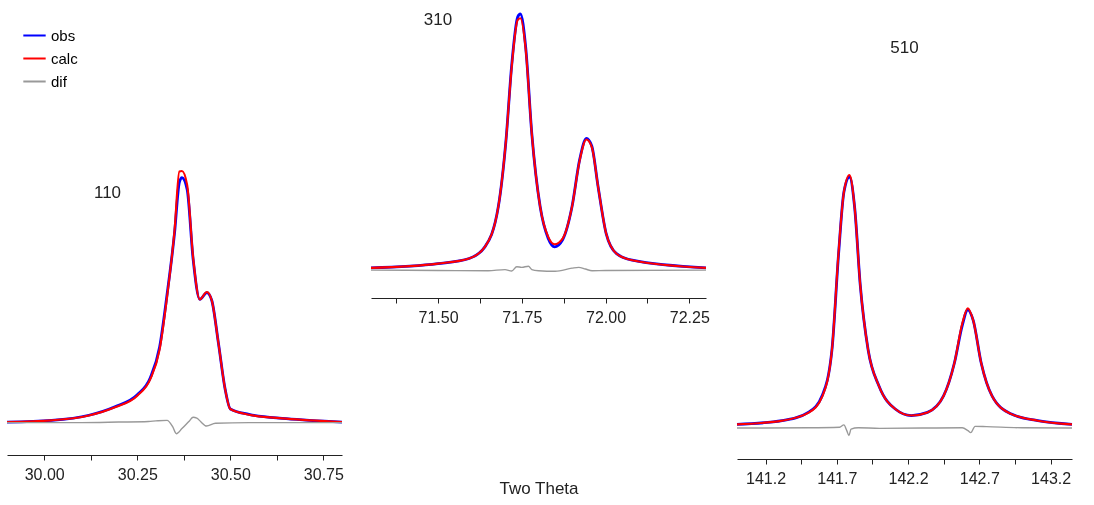  What do you see at coordinates (65, 58) in the screenshot?
I see `legend-label: calc` at bounding box center [65, 58].